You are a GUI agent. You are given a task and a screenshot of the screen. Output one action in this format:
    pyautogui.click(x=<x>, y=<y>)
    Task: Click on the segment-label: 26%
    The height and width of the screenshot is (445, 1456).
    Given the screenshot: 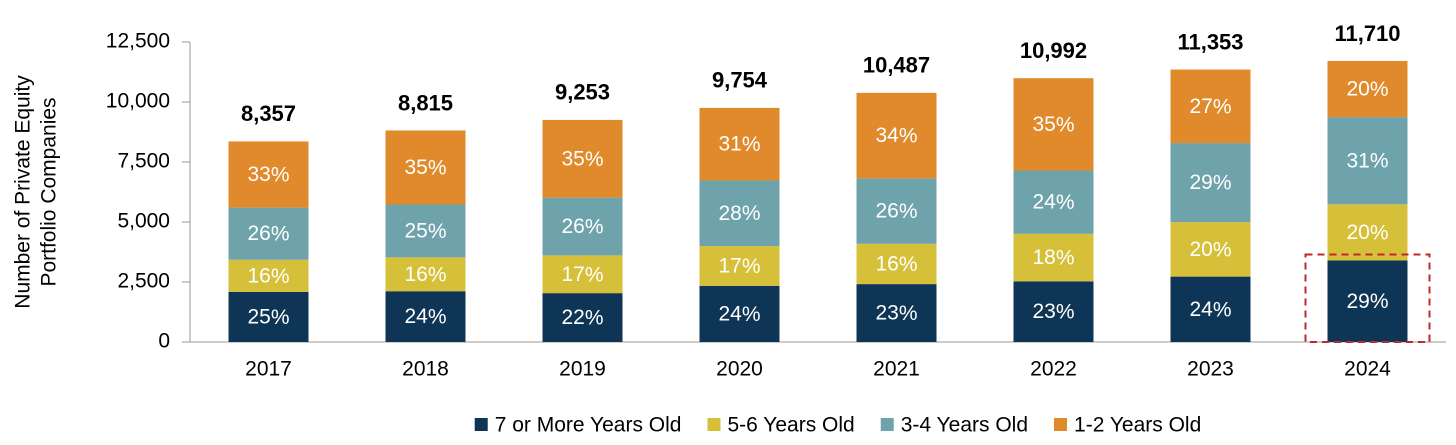 What is the action you would take?
    pyautogui.click(x=268, y=233)
    